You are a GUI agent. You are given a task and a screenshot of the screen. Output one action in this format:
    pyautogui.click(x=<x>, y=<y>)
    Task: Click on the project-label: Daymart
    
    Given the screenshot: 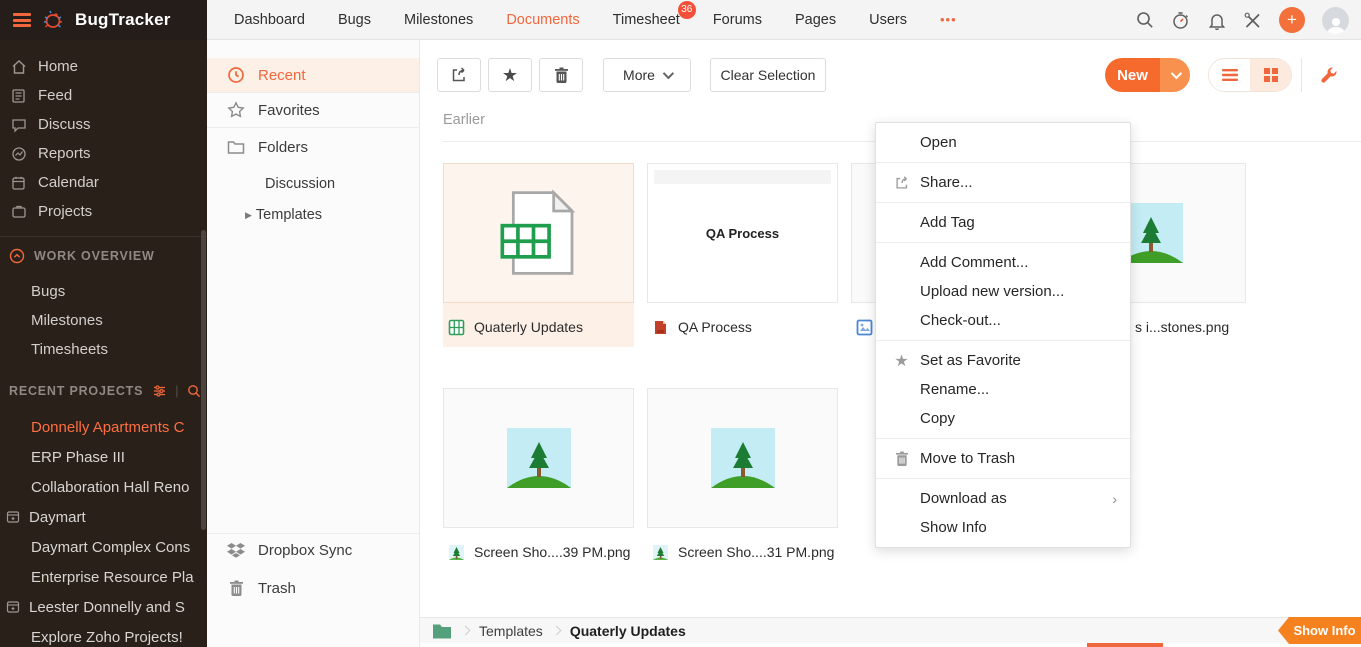 What is the action you would take?
    pyautogui.click(x=57, y=517)
    